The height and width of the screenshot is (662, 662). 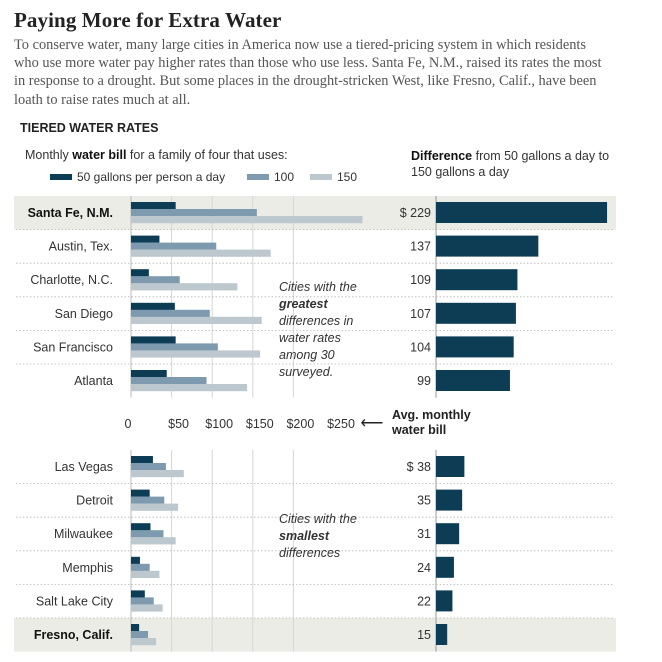 I want to click on bar-100-san-diego, so click(x=170, y=313).